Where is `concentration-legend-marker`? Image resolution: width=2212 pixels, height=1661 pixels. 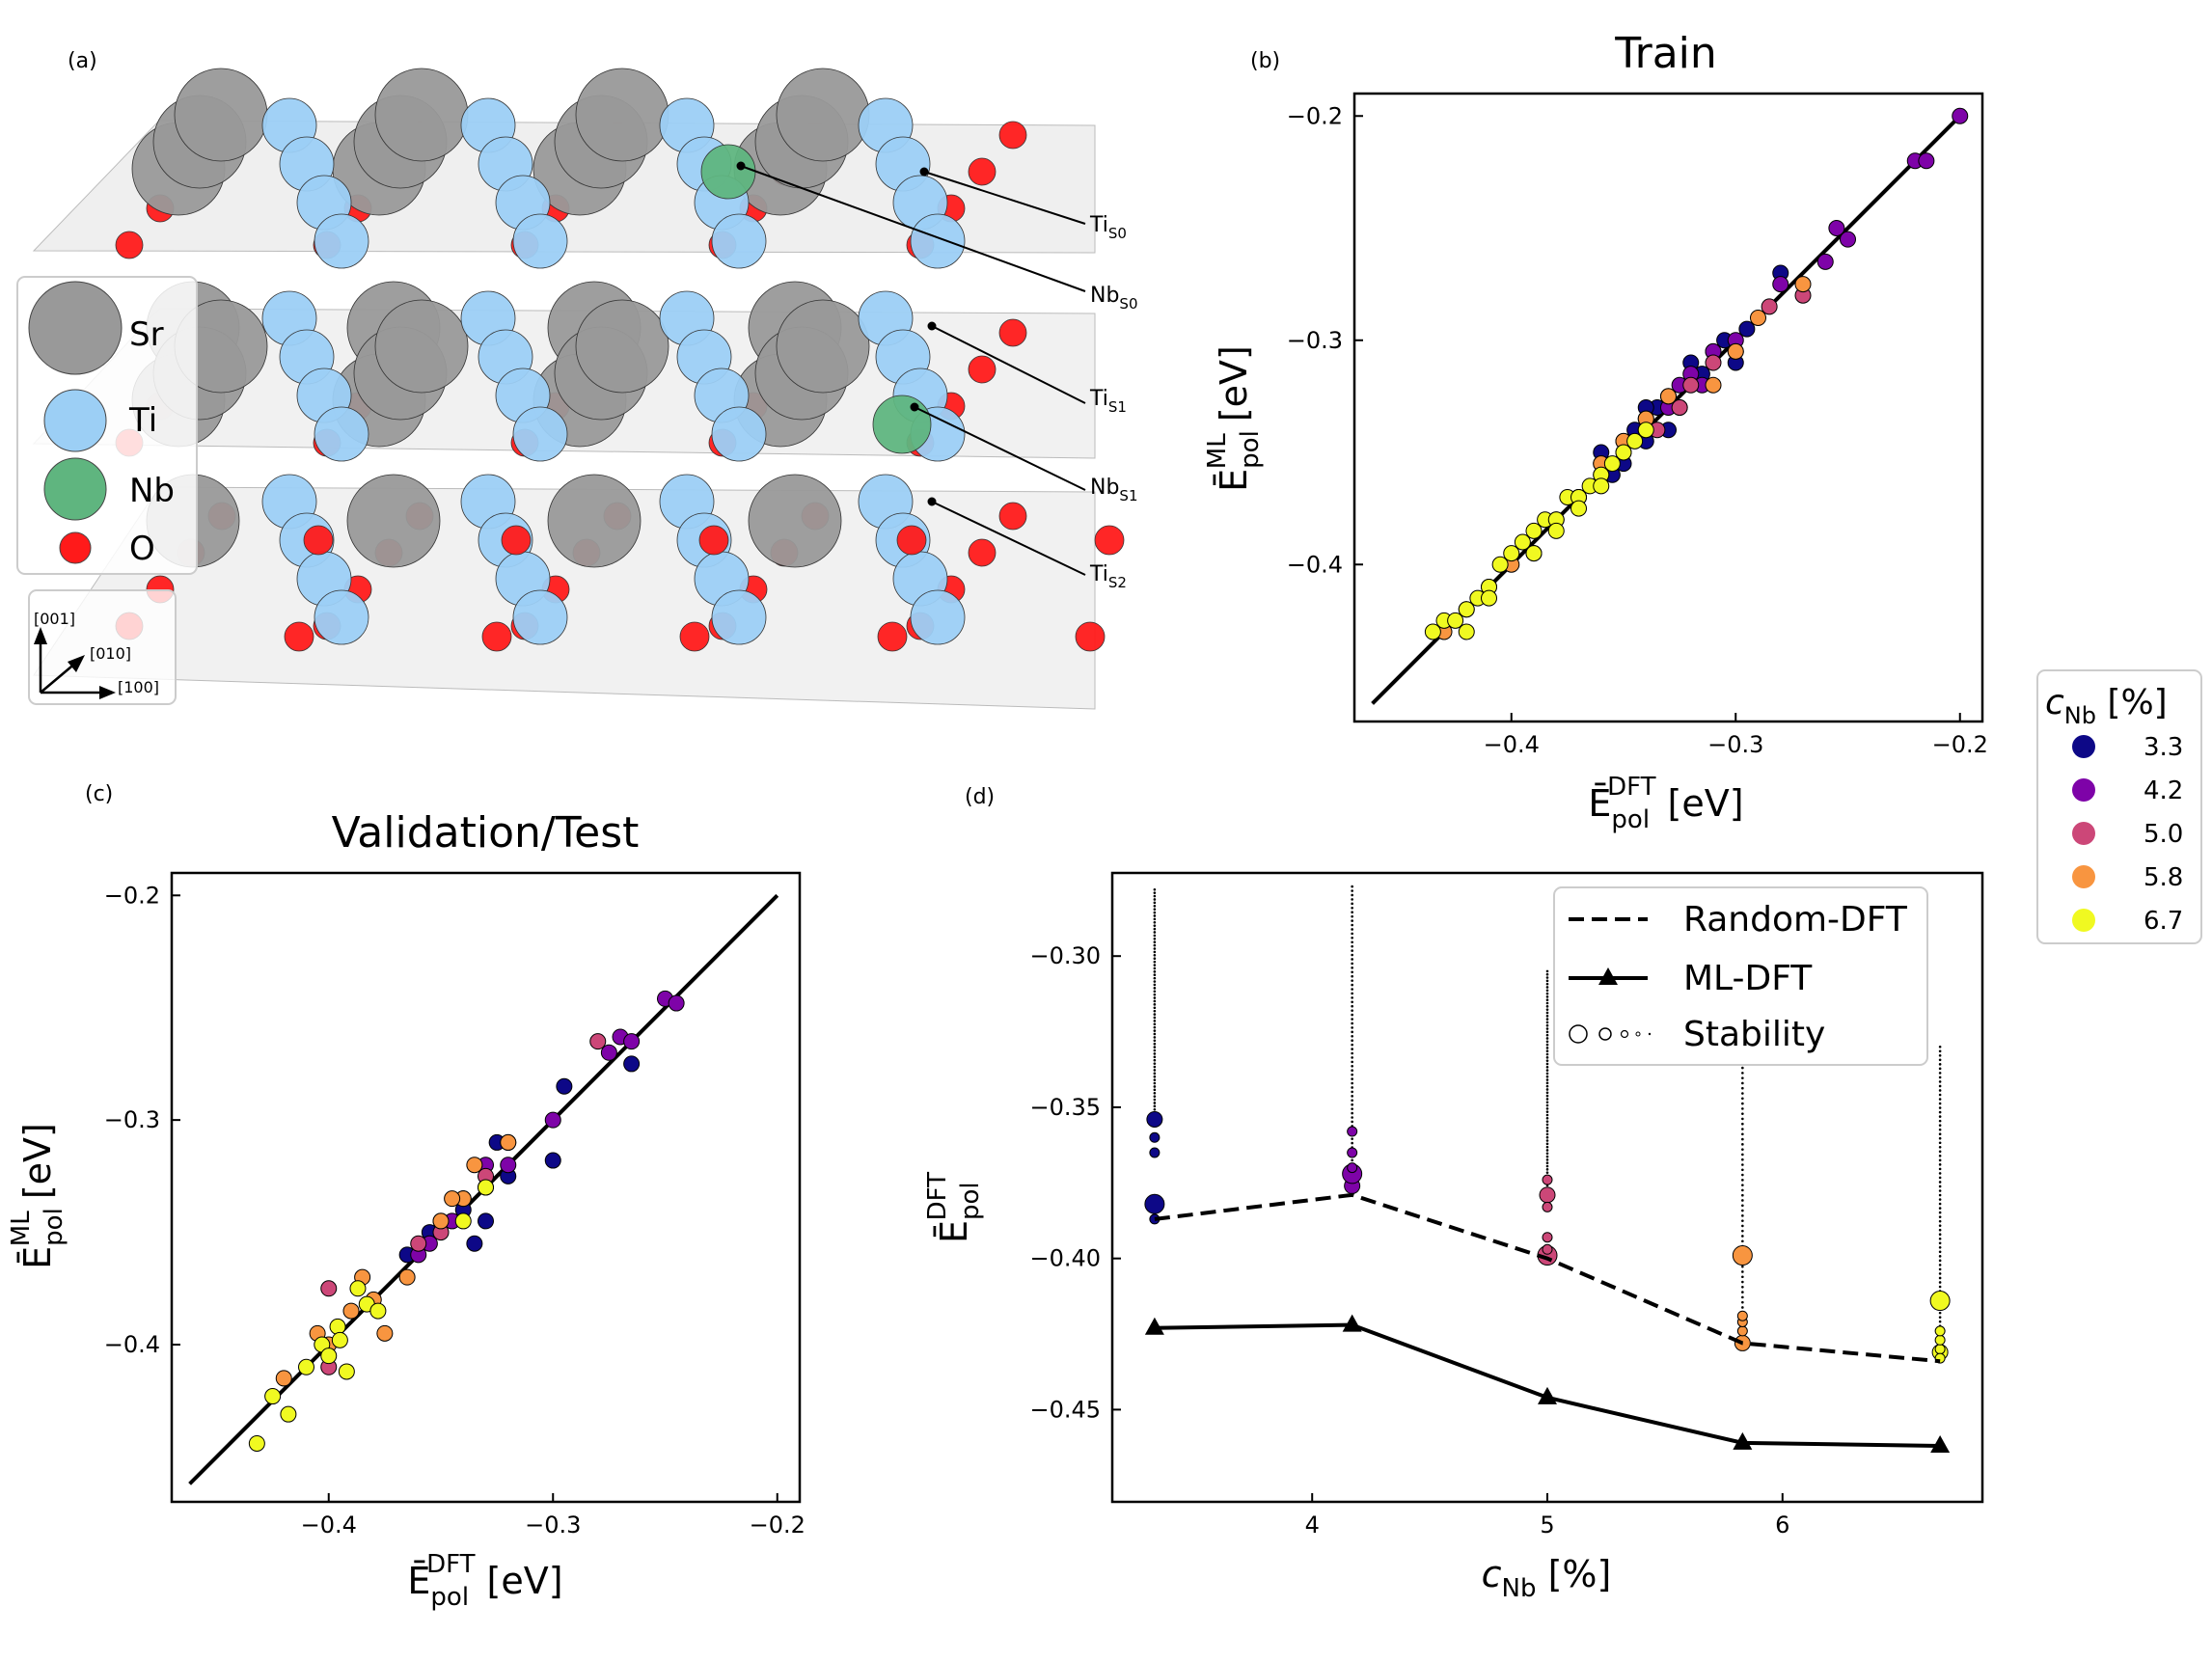
concentration-legend-marker is located at coordinates (2083, 790).